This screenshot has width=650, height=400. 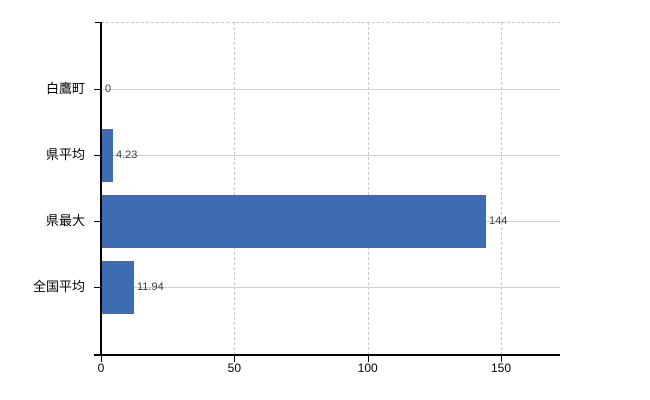 I want to click on x-tick-label: 100, so click(x=367, y=368).